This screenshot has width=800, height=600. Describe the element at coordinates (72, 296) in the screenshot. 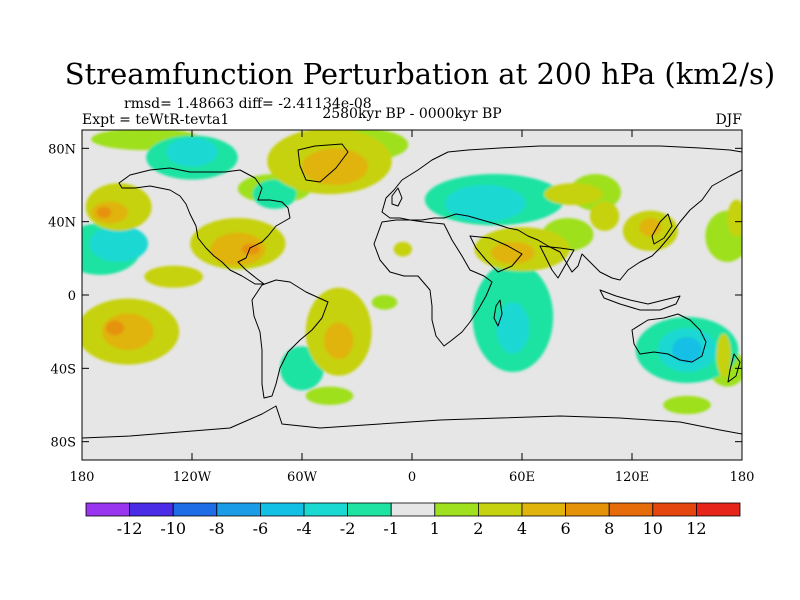

I see `y-tick-label: 0` at that location.